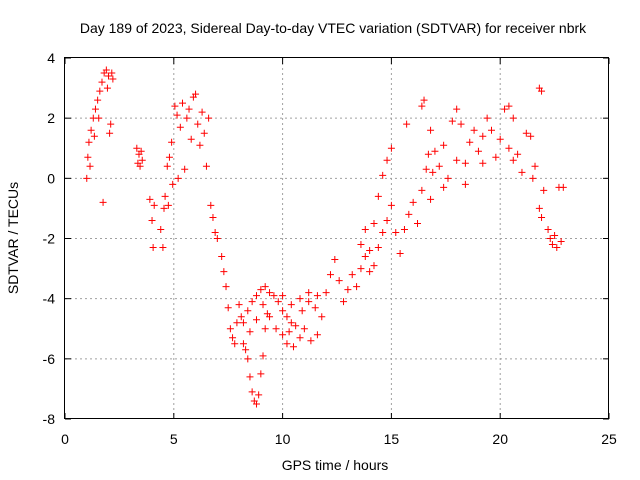 The image size is (640, 480). What do you see at coordinates (51, 58) in the screenshot?
I see `y-tick-label: 4` at bounding box center [51, 58].